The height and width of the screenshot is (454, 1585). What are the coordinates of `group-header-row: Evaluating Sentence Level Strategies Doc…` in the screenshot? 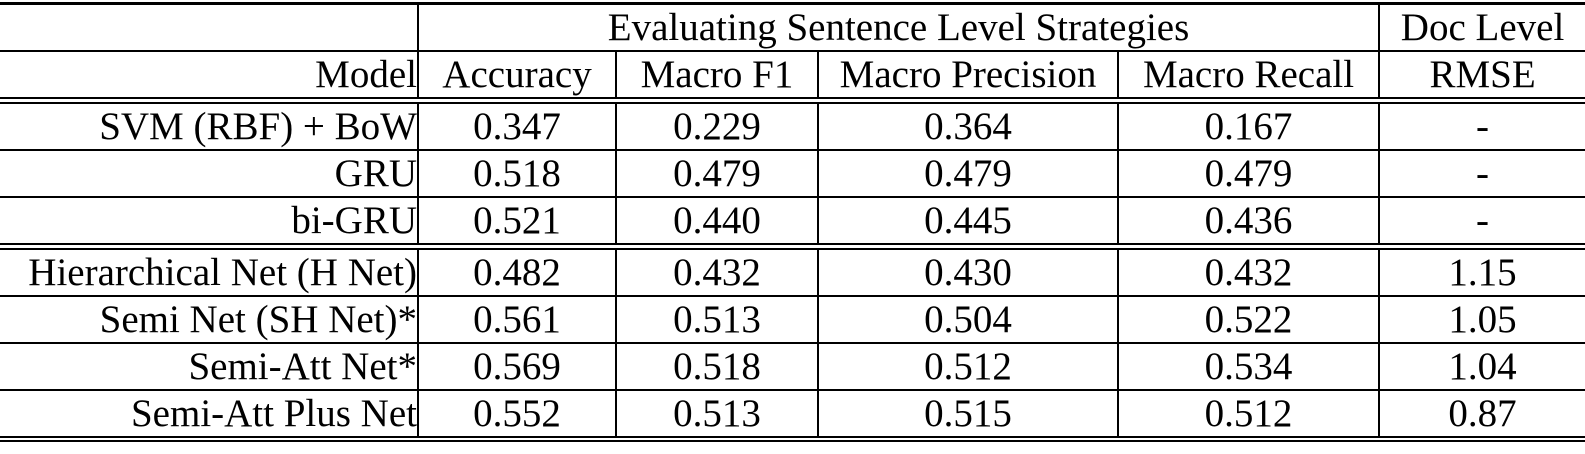 It's located at (792, 27).